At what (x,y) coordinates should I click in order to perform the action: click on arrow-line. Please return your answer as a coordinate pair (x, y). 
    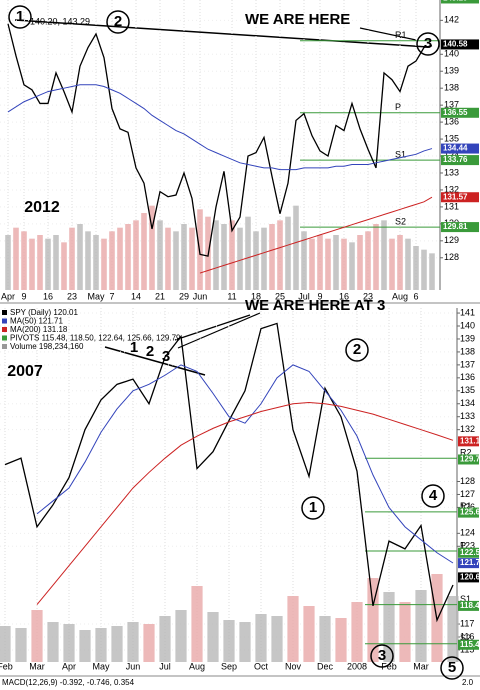
    Looking at the image, I should click on (388, 34).